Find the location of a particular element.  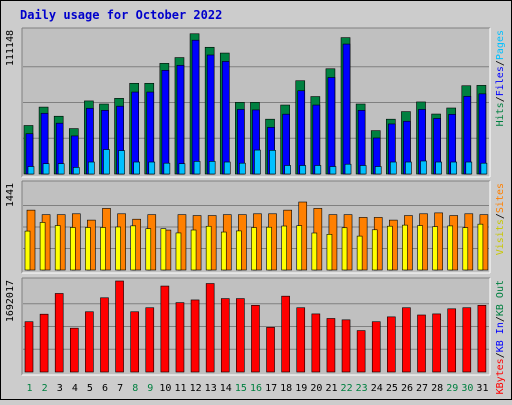

legend-part-0: KBytes is located at coordinates (500, 376).